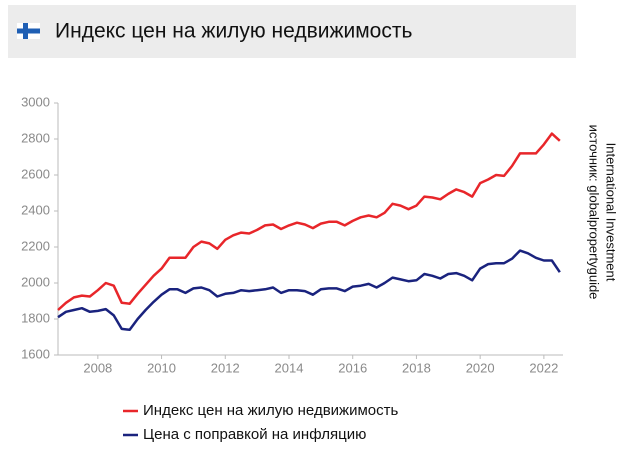 The image size is (632, 462). I want to click on flag, so click(28, 31).